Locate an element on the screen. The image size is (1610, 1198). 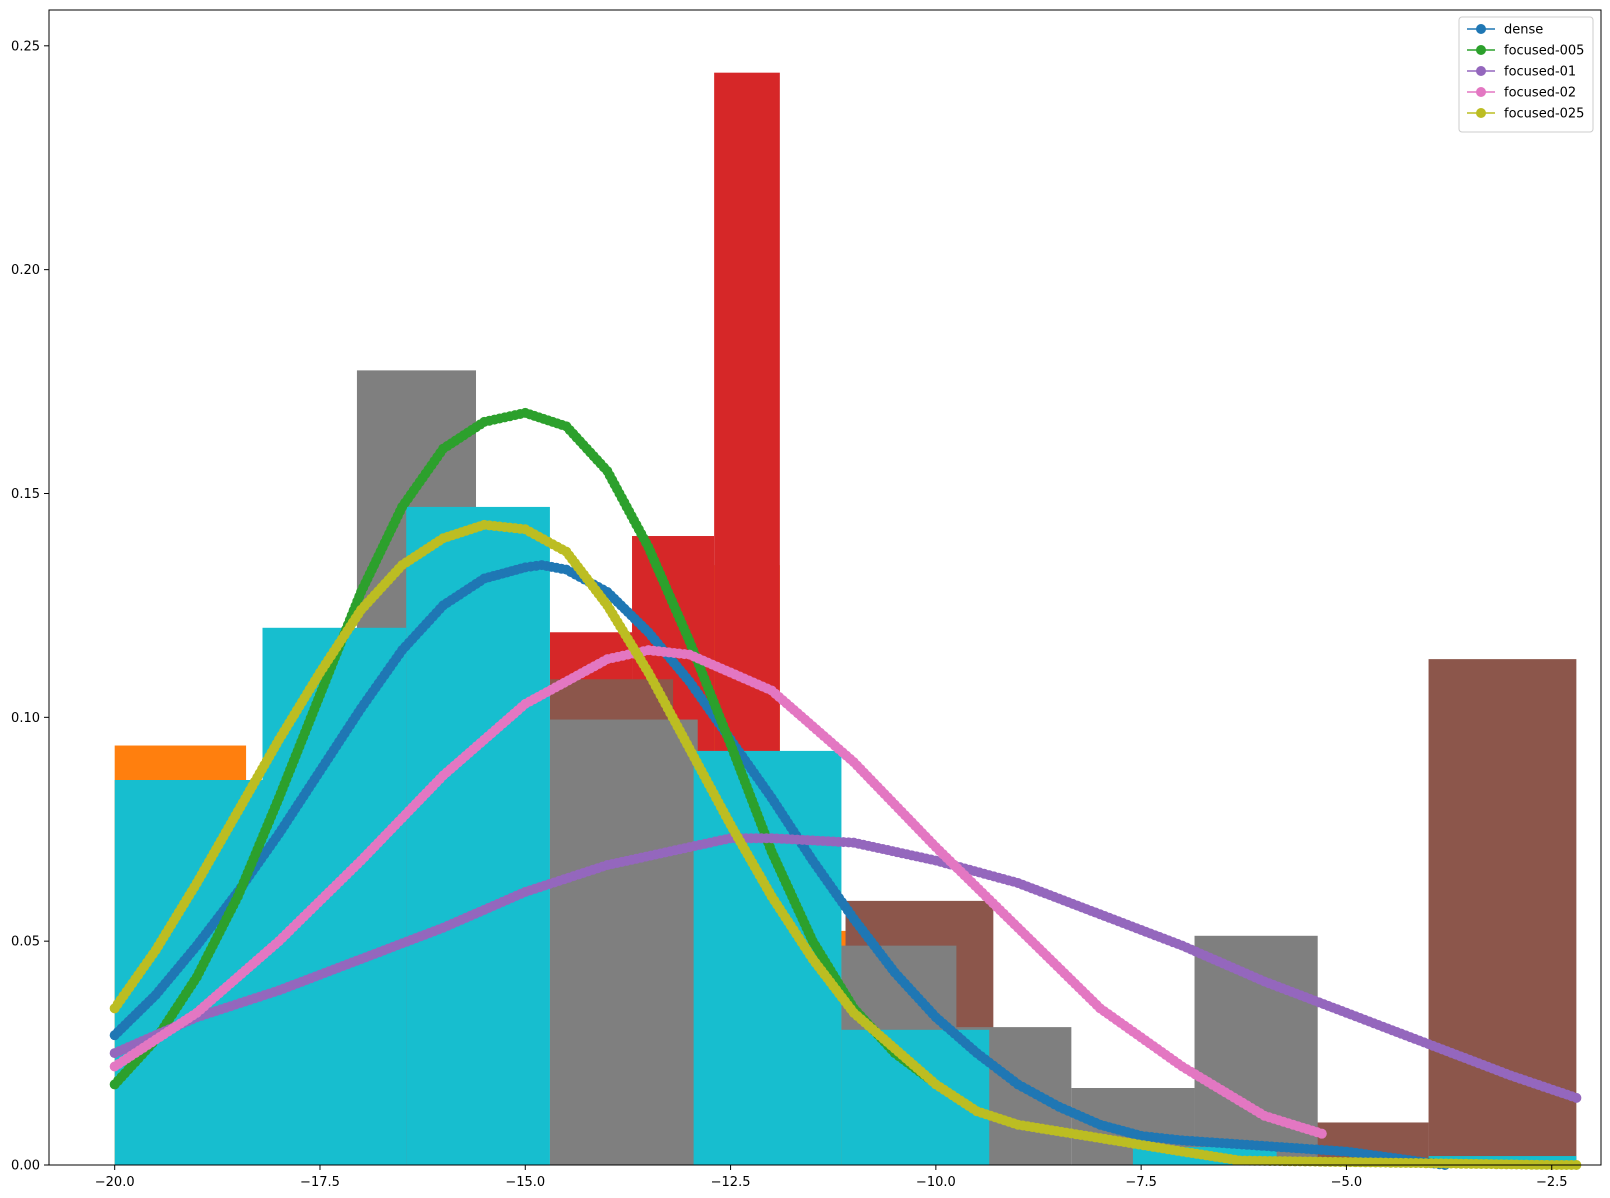
y-tick-label: 0.25 is located at coordinates (25, 46).